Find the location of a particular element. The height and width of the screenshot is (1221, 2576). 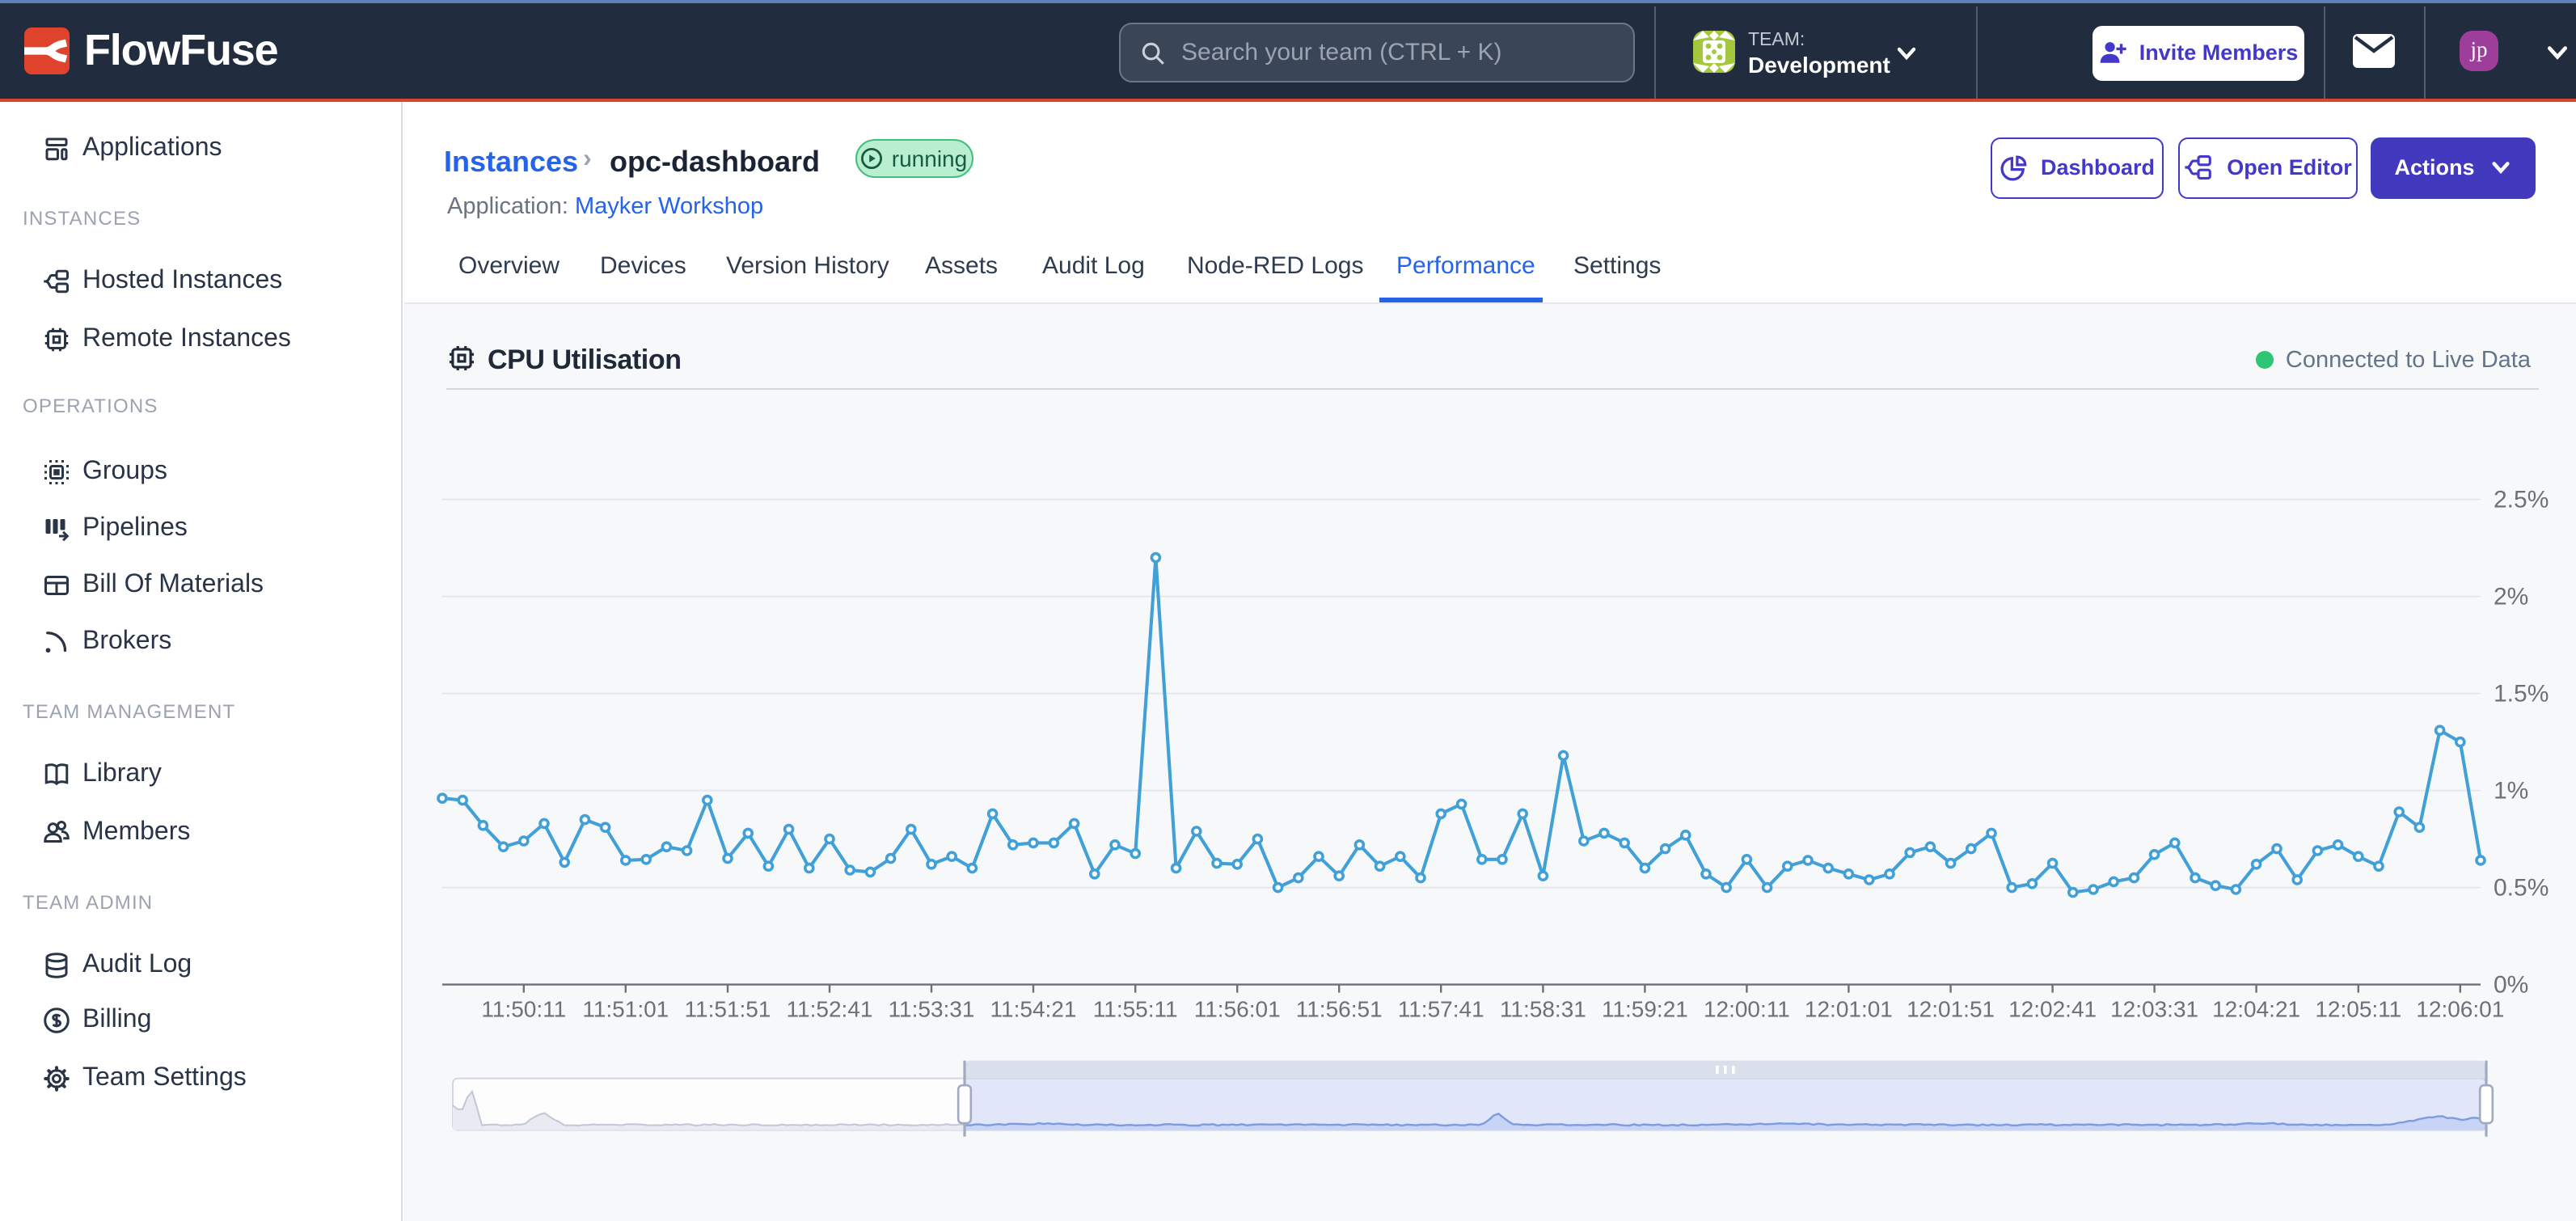

svg-text: 11:59:21 is located at coordinates (1644, 1009).